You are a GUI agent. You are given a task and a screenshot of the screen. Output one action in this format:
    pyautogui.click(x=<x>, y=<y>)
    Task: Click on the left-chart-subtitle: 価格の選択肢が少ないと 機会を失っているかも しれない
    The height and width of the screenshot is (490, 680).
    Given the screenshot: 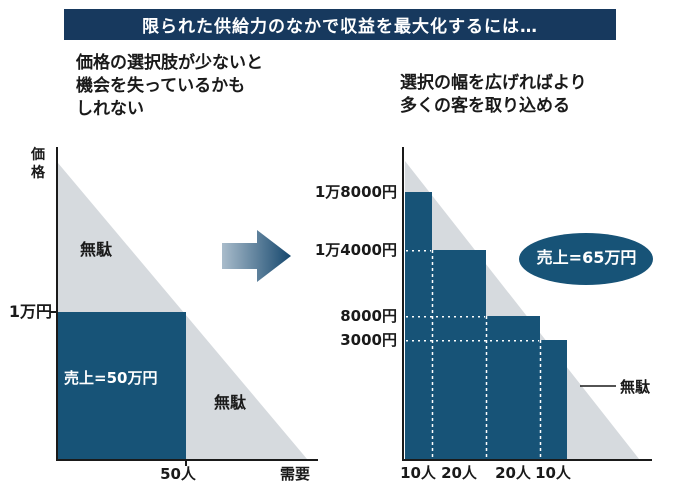 What is the action you would take?
    pyautogui.click(x=169, y=86)
    